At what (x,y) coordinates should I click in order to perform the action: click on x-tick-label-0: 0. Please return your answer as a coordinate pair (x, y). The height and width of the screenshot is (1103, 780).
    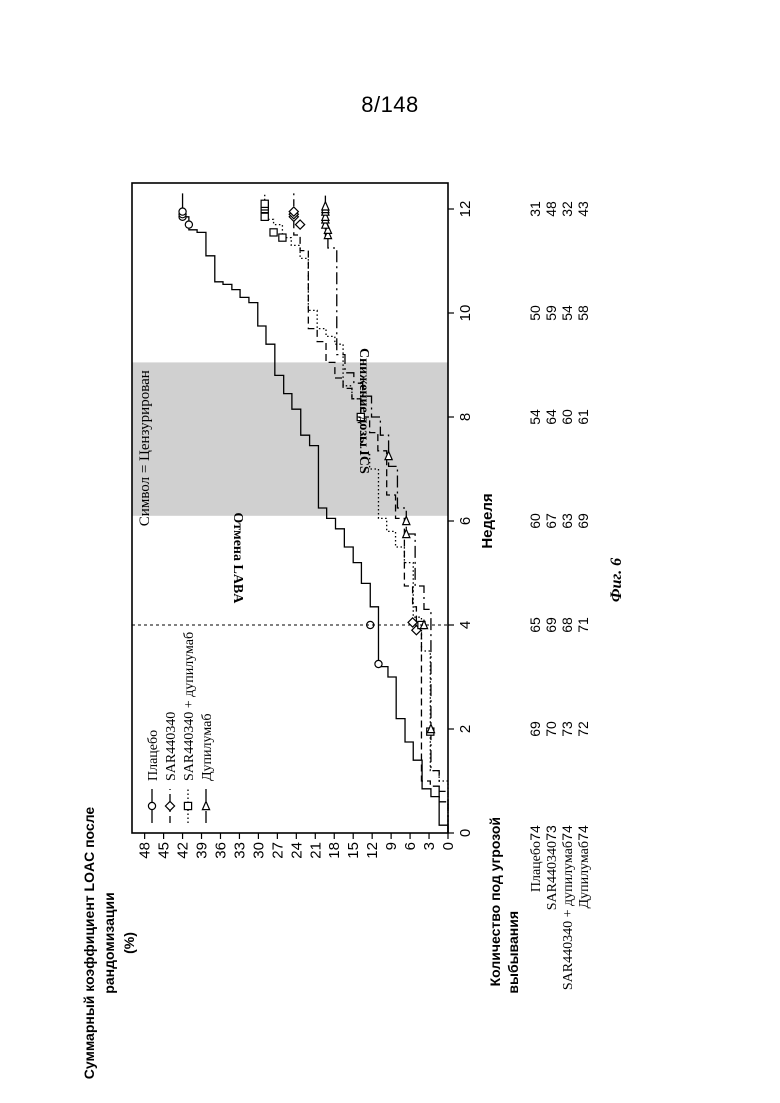
    Looking at the image, I should click on (465, 833).